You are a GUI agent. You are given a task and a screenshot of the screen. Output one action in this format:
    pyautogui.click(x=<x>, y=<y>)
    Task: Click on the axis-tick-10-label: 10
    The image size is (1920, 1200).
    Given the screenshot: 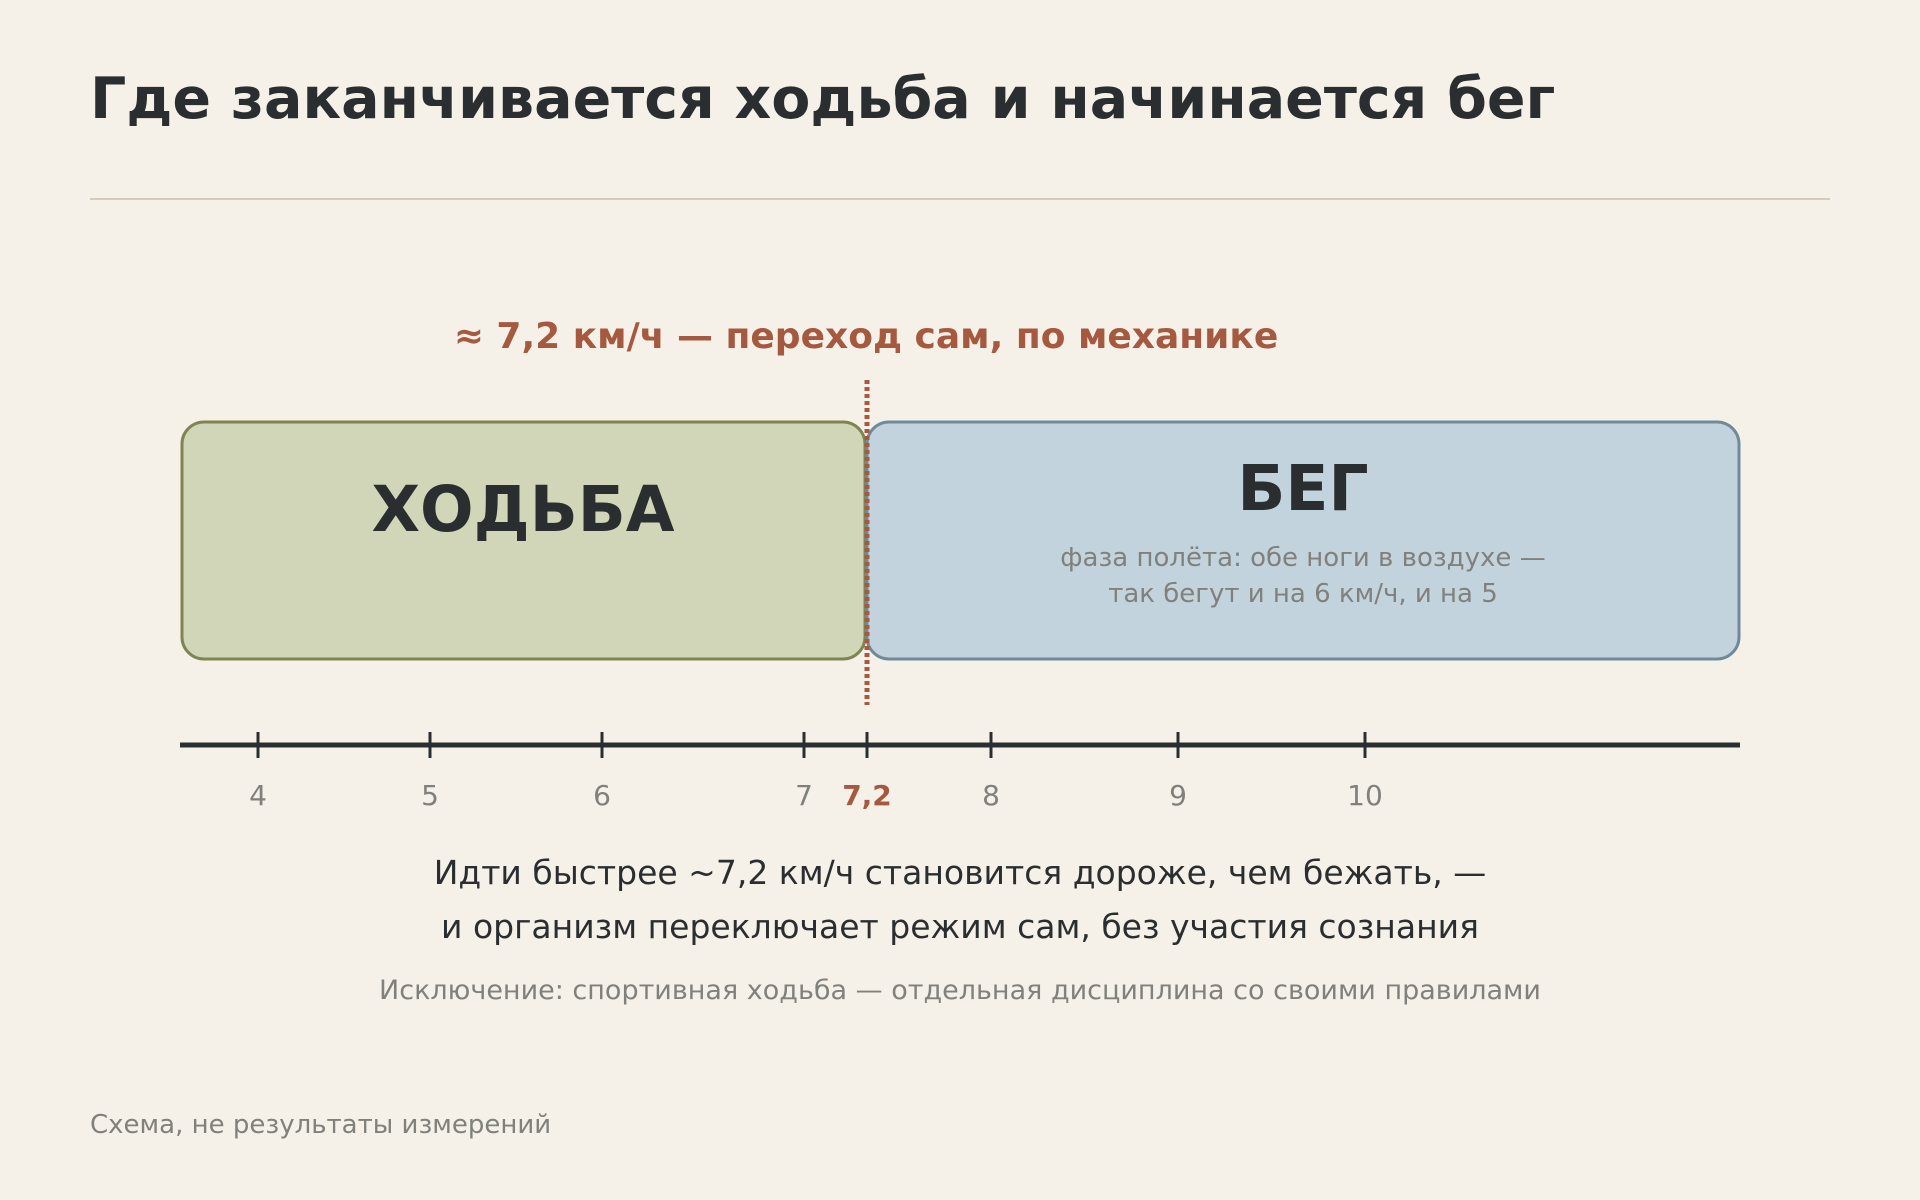 What is the action you would take?
    pyautogui.click(x=1365, y=795)
    